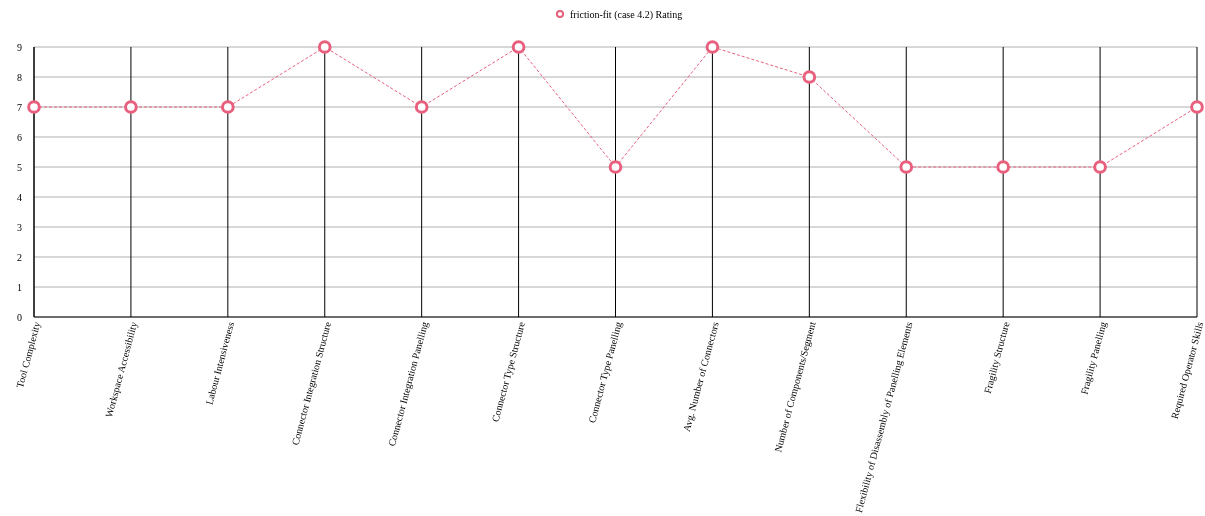 This screenshot has height=516, width=1205. What do you see at coordinates (19, 167) in the screenshot?
I see `y-tick-label: 5` at bounding box center [19, 167].